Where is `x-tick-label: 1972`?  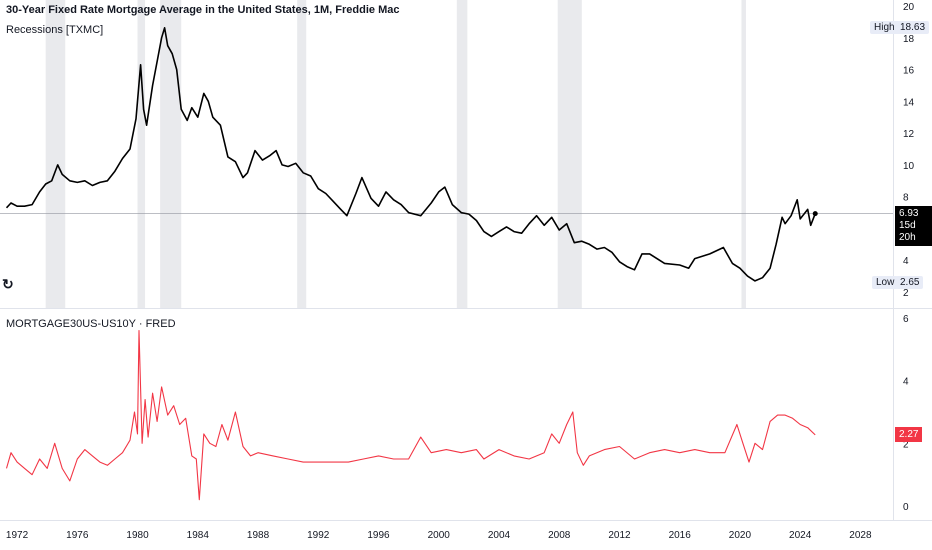 x-tick-label: 1972 is located at coordinates (17, 535).